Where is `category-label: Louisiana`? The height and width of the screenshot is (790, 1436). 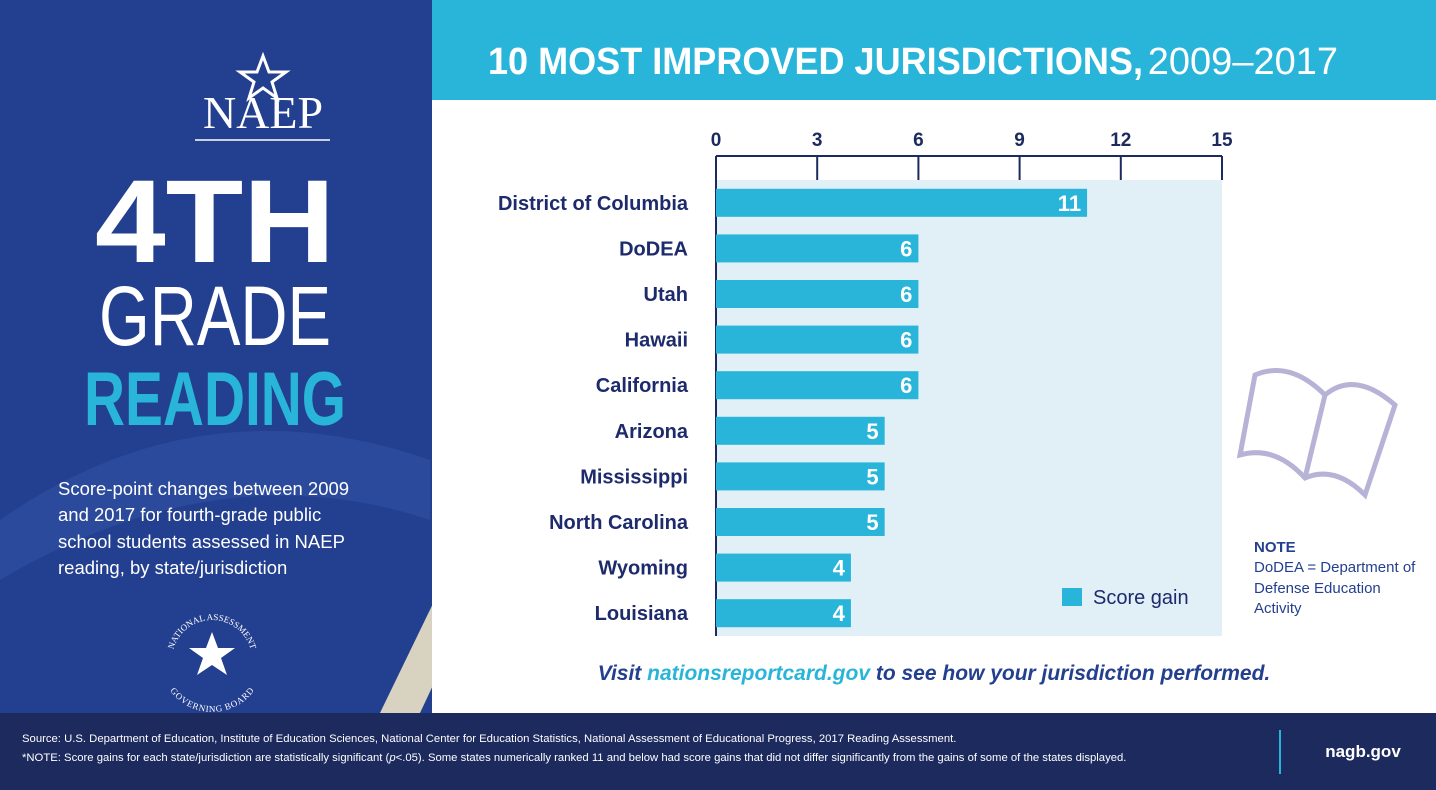
category-label: Louisiana is located at coordinates (642, 614).